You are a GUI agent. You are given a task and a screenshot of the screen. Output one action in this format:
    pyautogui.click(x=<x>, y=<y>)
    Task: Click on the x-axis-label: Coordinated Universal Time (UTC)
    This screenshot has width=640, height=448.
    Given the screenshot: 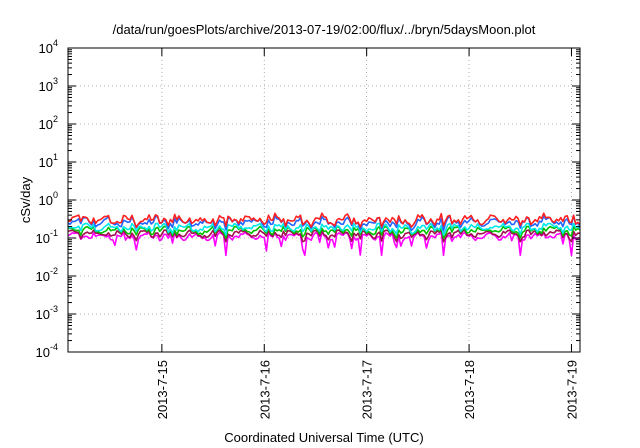 What is the action you would take?
    pyautogui.click(x=323, y=437)
    